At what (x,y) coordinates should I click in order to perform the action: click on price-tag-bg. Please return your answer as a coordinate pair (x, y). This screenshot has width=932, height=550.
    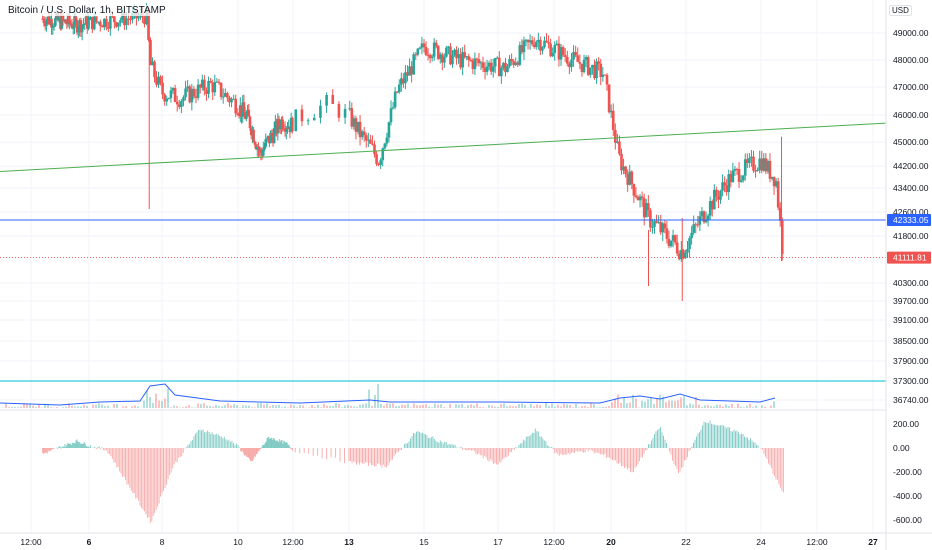
    Looking at the image, I should click on (909, 220).